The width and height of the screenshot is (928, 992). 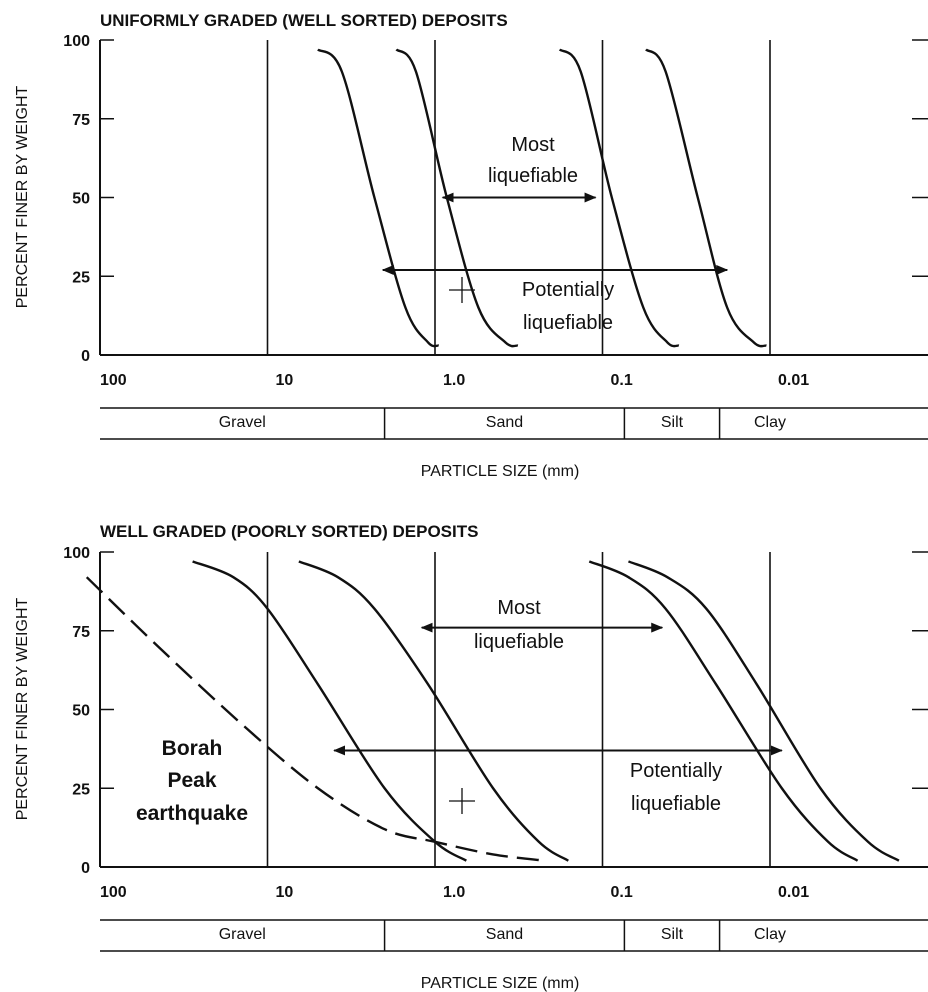 I want to click on borah-peak-label: earthquake, so click(x=192, y=813).